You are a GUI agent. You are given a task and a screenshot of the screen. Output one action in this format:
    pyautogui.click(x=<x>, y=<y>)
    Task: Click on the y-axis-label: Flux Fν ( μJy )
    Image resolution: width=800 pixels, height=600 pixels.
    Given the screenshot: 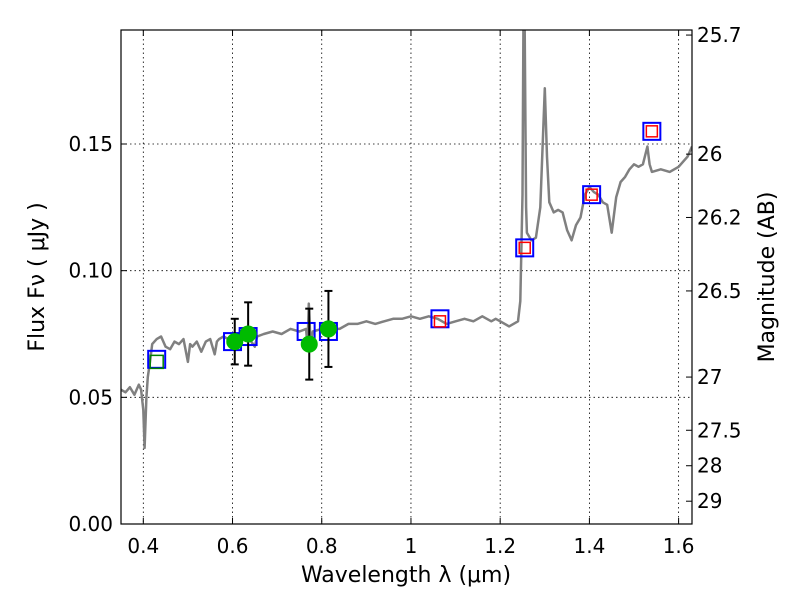 What is the action you would take?
    pyautogui.click(x=37, y=276)
    